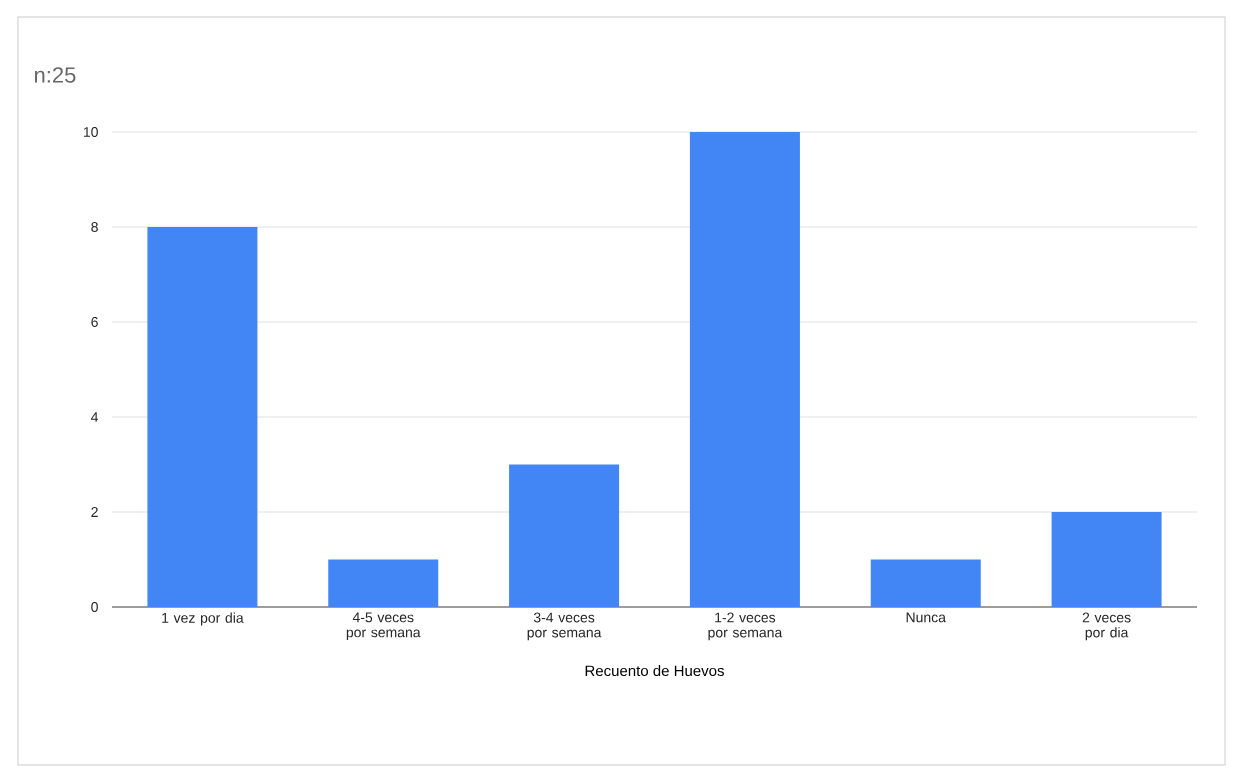 Image resolution: width=1243 pixels, height=769 pixels. What do you see at coordinates (383, 626) in the screenshot?
I see `x-tick-label: 4-5 veces por semana` at bounding box center [383, 626].